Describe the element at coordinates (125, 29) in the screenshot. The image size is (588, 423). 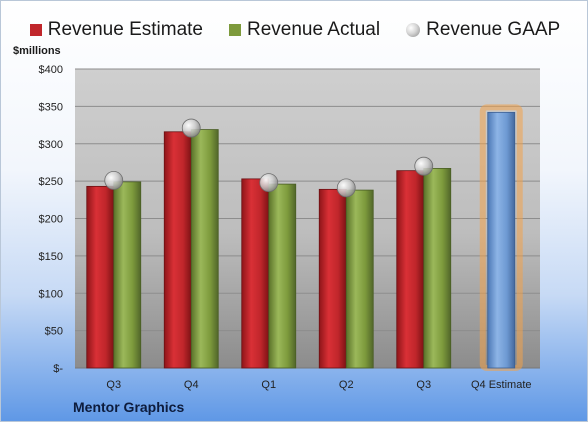
I see `legend-label-estimate: Revenue Estimate` at that location.